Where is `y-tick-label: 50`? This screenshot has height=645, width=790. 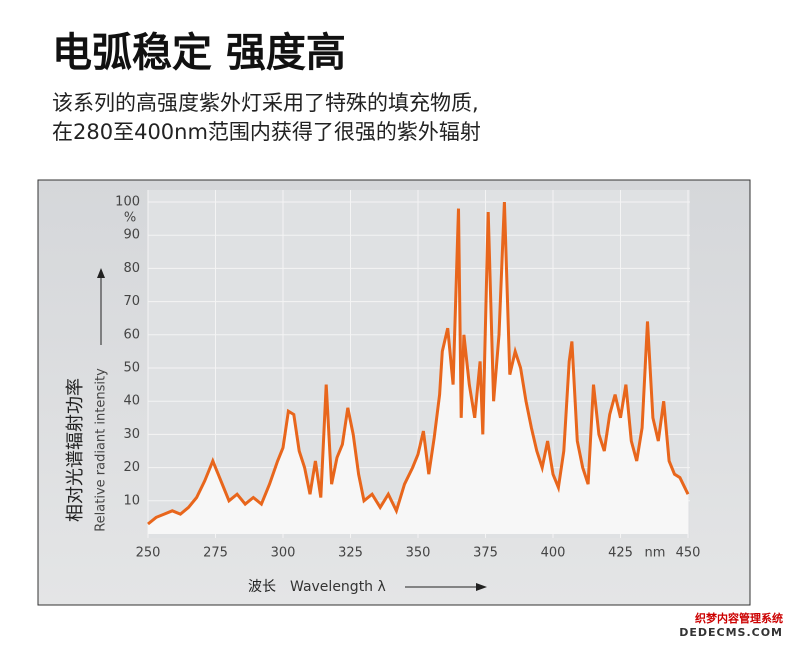
y-tick-label: 50 is located at coordinates (131, 368).